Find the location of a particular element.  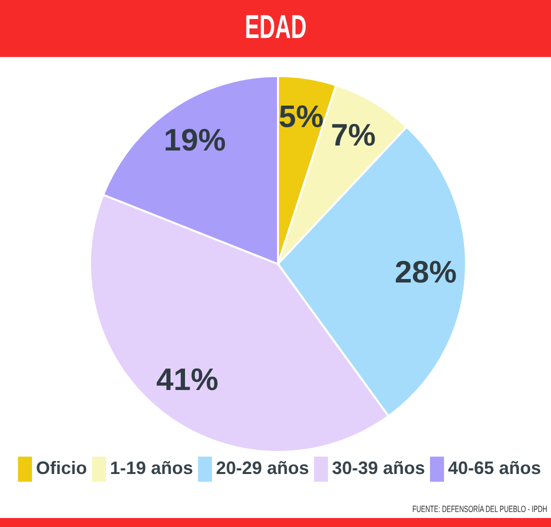

legend-label: Oficio is located at coordinates (62, 468).